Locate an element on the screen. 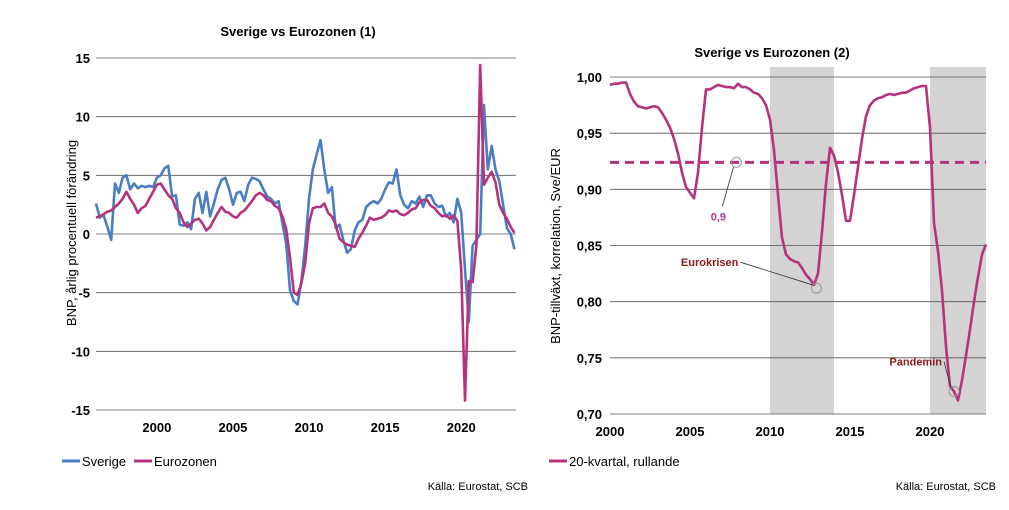 The width and height of the screenshot is (1009, 510). right-chart-y-ticks: 0,70 0,75 0,80 0,85 0,90 0,95 1,00 is located at coordinates (589, 246).